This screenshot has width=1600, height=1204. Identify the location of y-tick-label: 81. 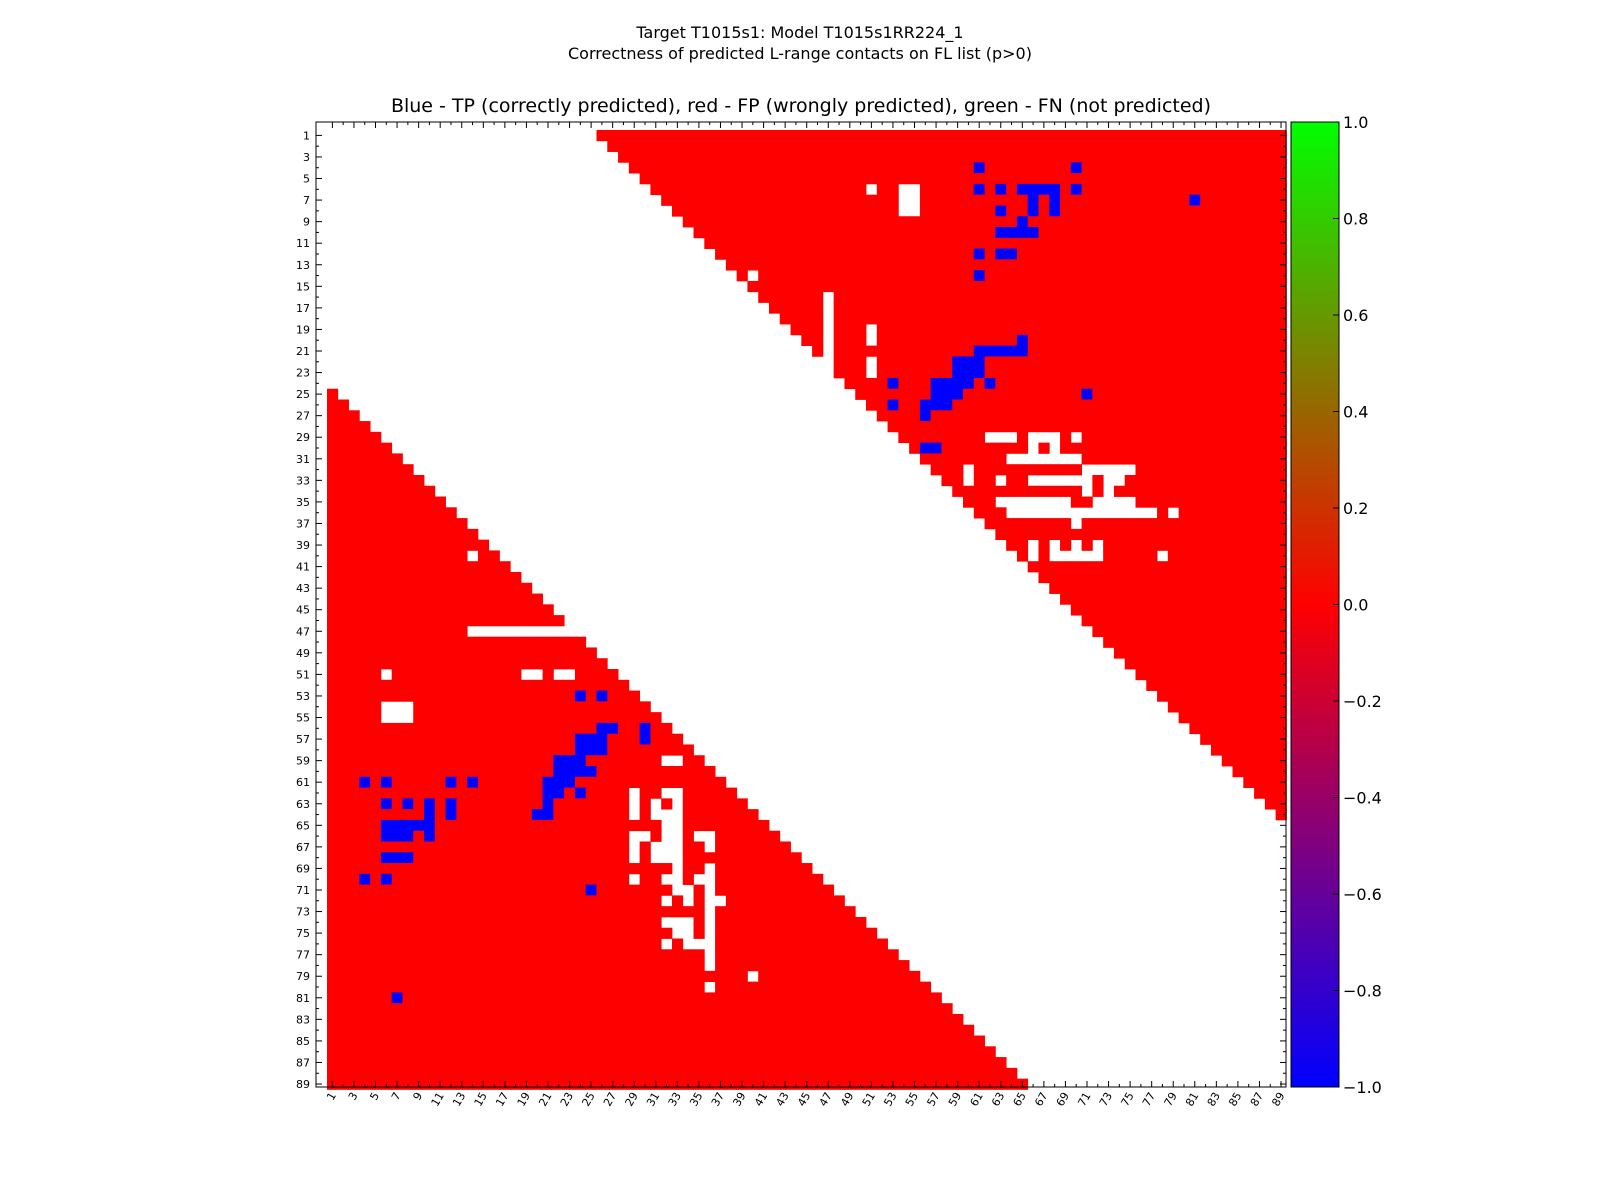
(303, 998).